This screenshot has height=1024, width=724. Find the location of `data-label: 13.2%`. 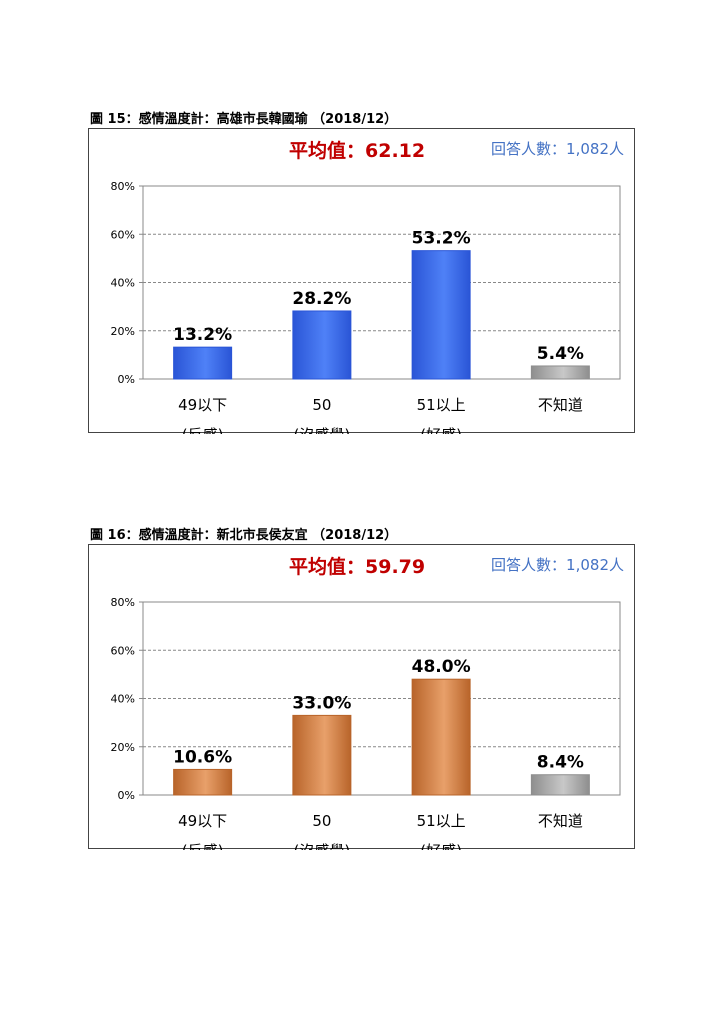

data-label: 13.2% is located at coordinates (202, 335).